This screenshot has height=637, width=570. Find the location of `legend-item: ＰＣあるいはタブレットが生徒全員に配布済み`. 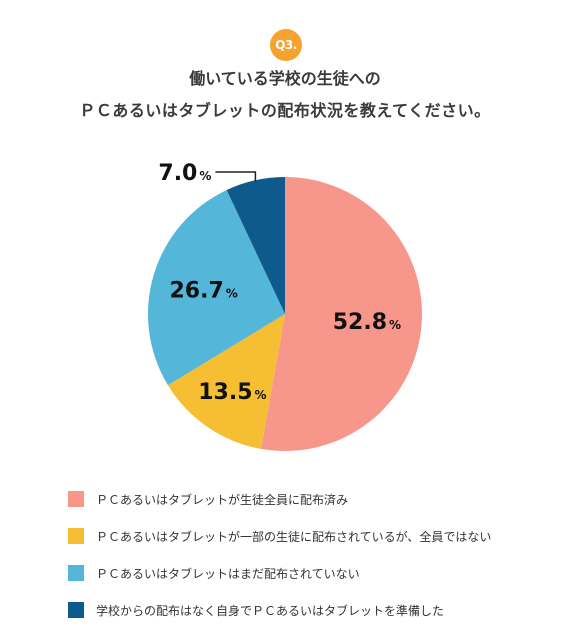

legend-item: ＰＣあるいはタブレットが生徒全員に配布済み is located at coordinates (308, 499).